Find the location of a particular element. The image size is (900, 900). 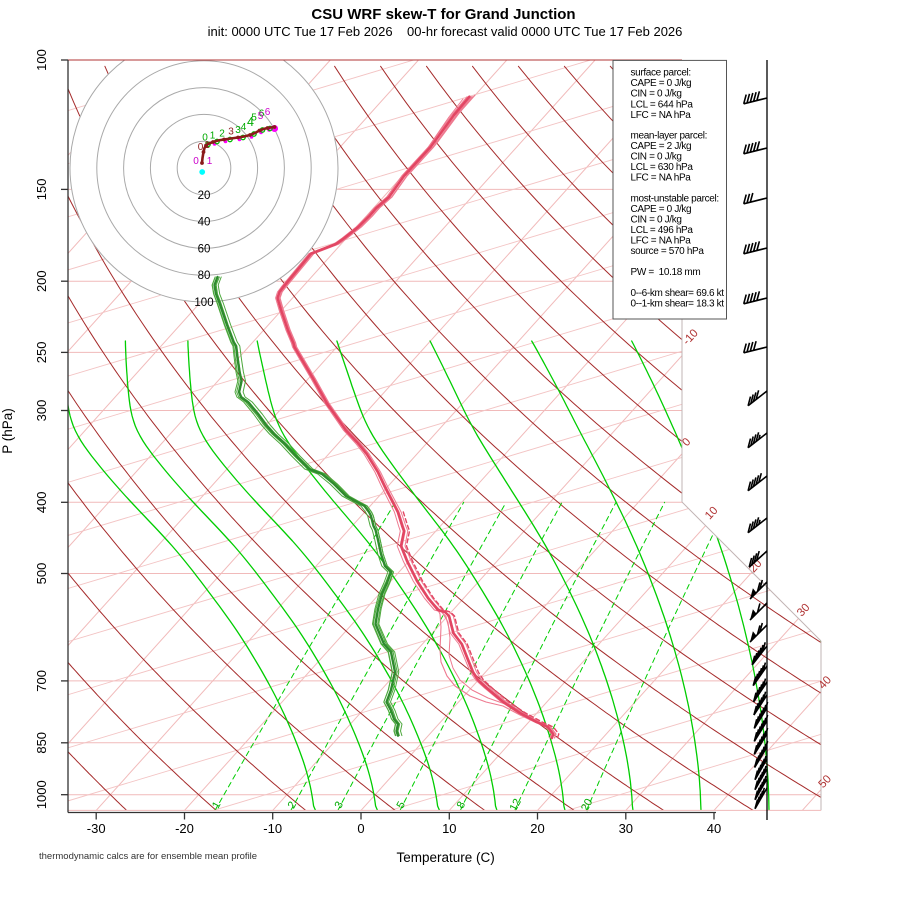

svg-text: -20 is located at coordinates (184, 828).